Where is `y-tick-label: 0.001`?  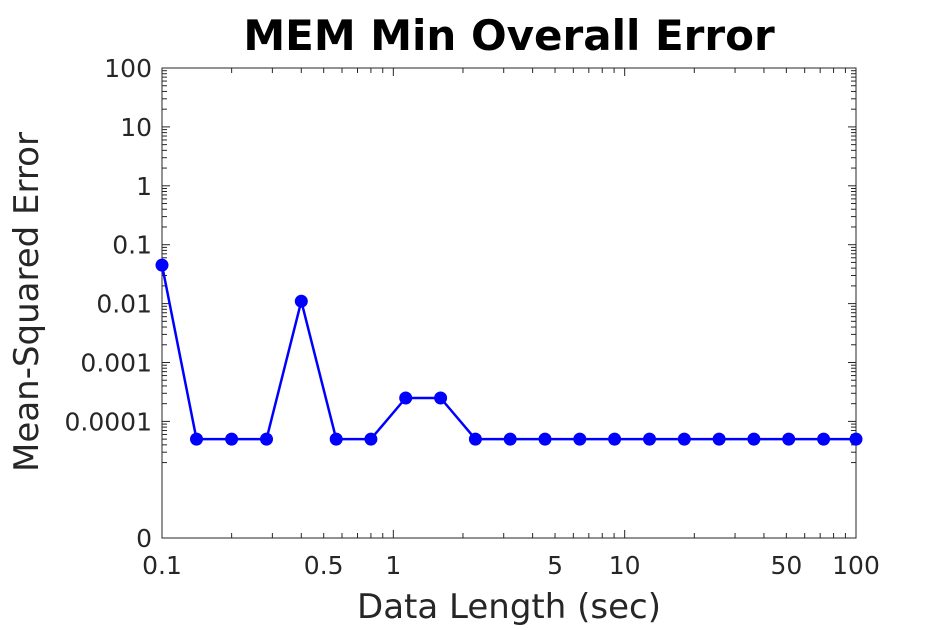
y-tick-label: 0.001 is located at coordinates (116, 363).